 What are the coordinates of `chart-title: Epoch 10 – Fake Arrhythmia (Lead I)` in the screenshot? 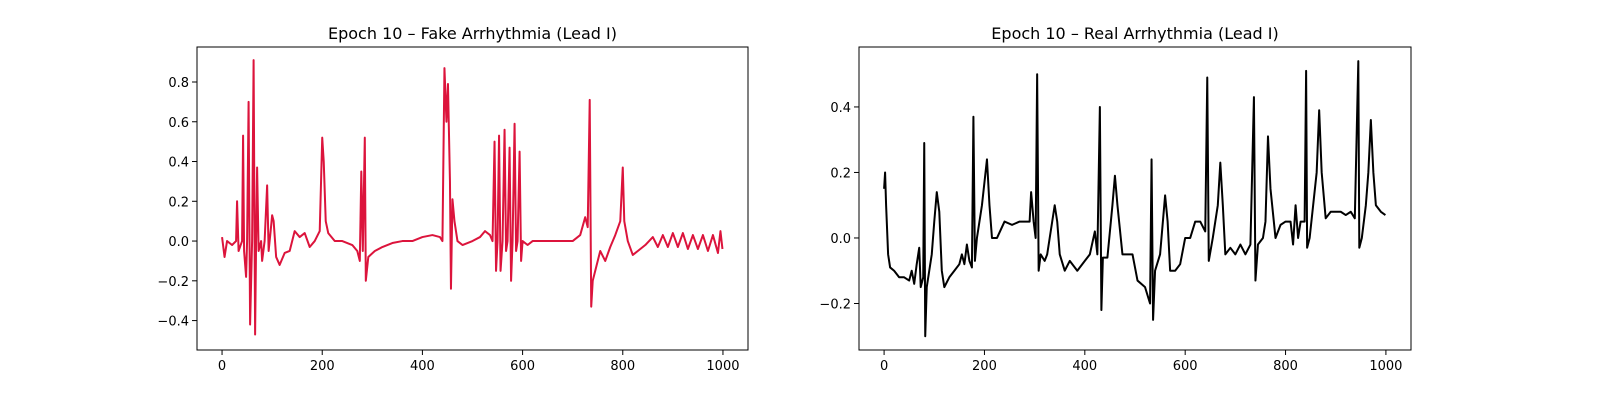 It's located at (472, 33).